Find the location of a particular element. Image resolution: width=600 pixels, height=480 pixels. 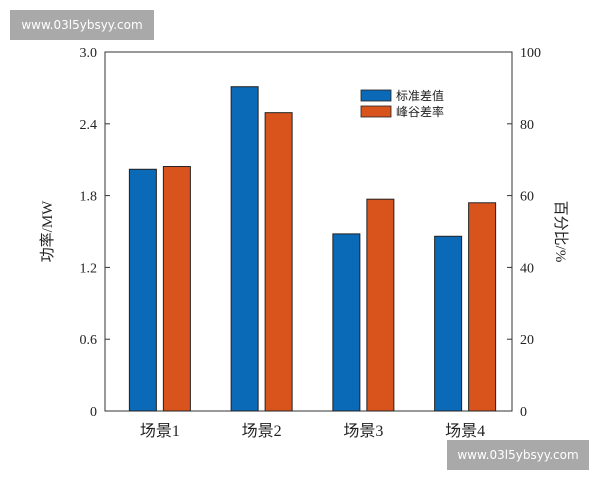

x-tick-label: 场景2 is located at coordinates (262, 431).